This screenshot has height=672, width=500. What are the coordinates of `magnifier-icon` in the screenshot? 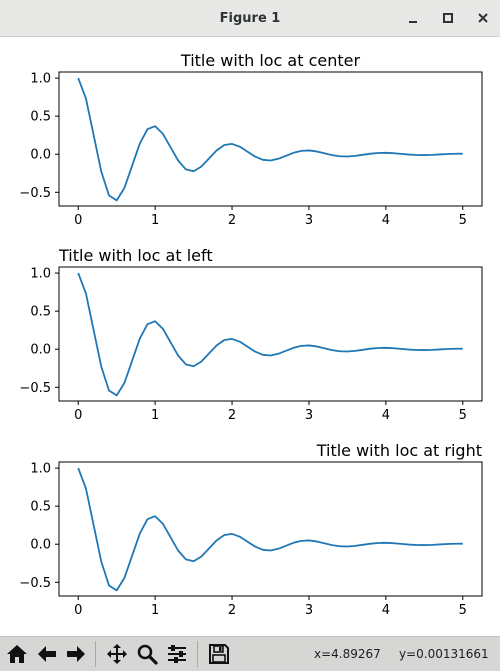 It's located at (147, 654).